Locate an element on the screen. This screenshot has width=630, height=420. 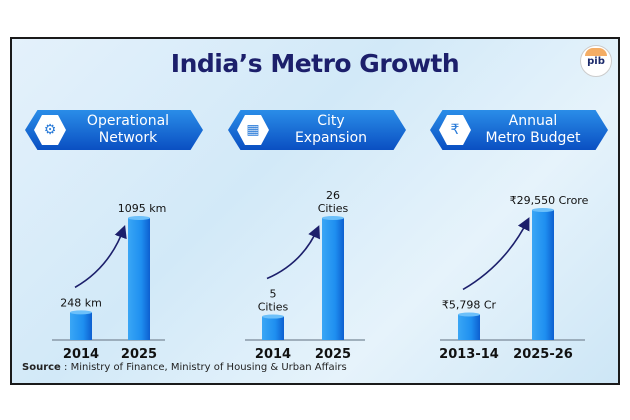
data-label: 26 is located at coordinates (333, 195).